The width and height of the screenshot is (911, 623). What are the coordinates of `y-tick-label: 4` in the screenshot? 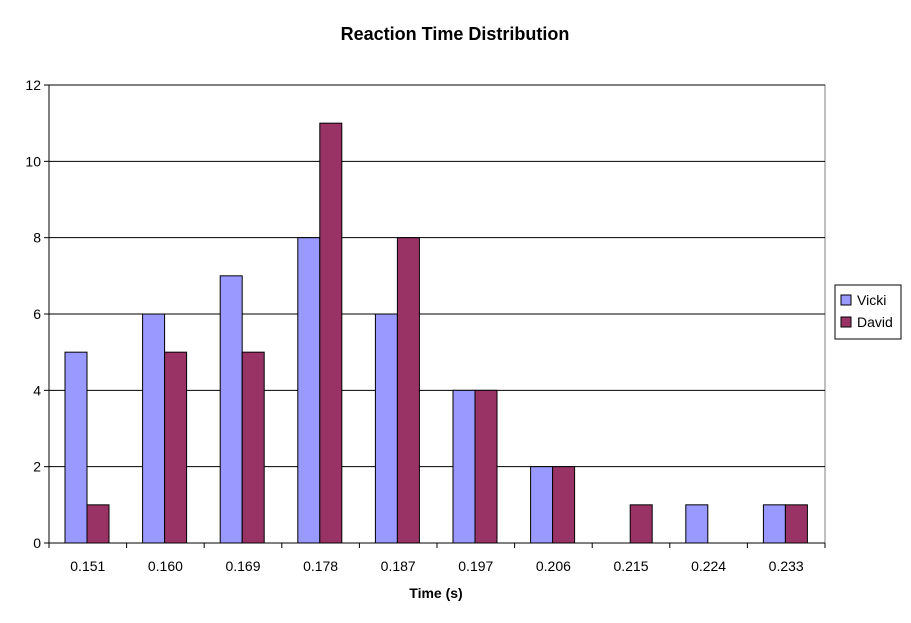 It's located at (37, 390).